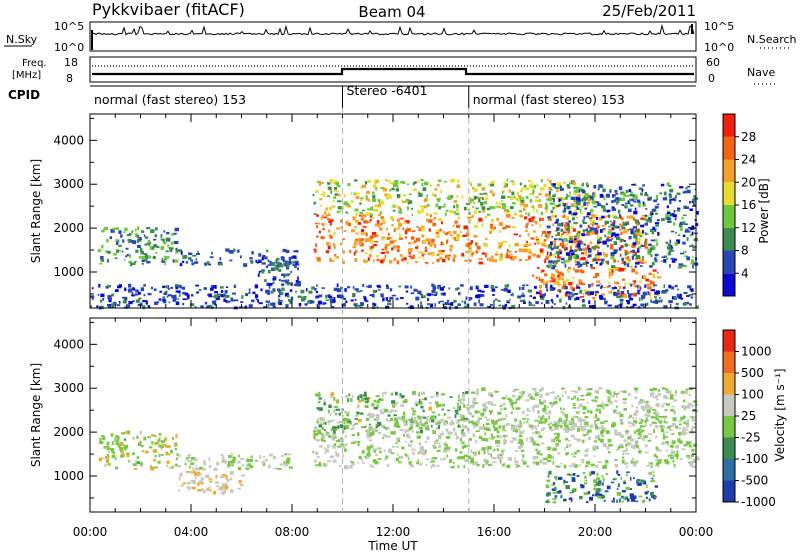  What do you see at coordinates (292, 532) in the screenshot?
I see `x-tick-label: 08:00` at bounding box center [292, 532].